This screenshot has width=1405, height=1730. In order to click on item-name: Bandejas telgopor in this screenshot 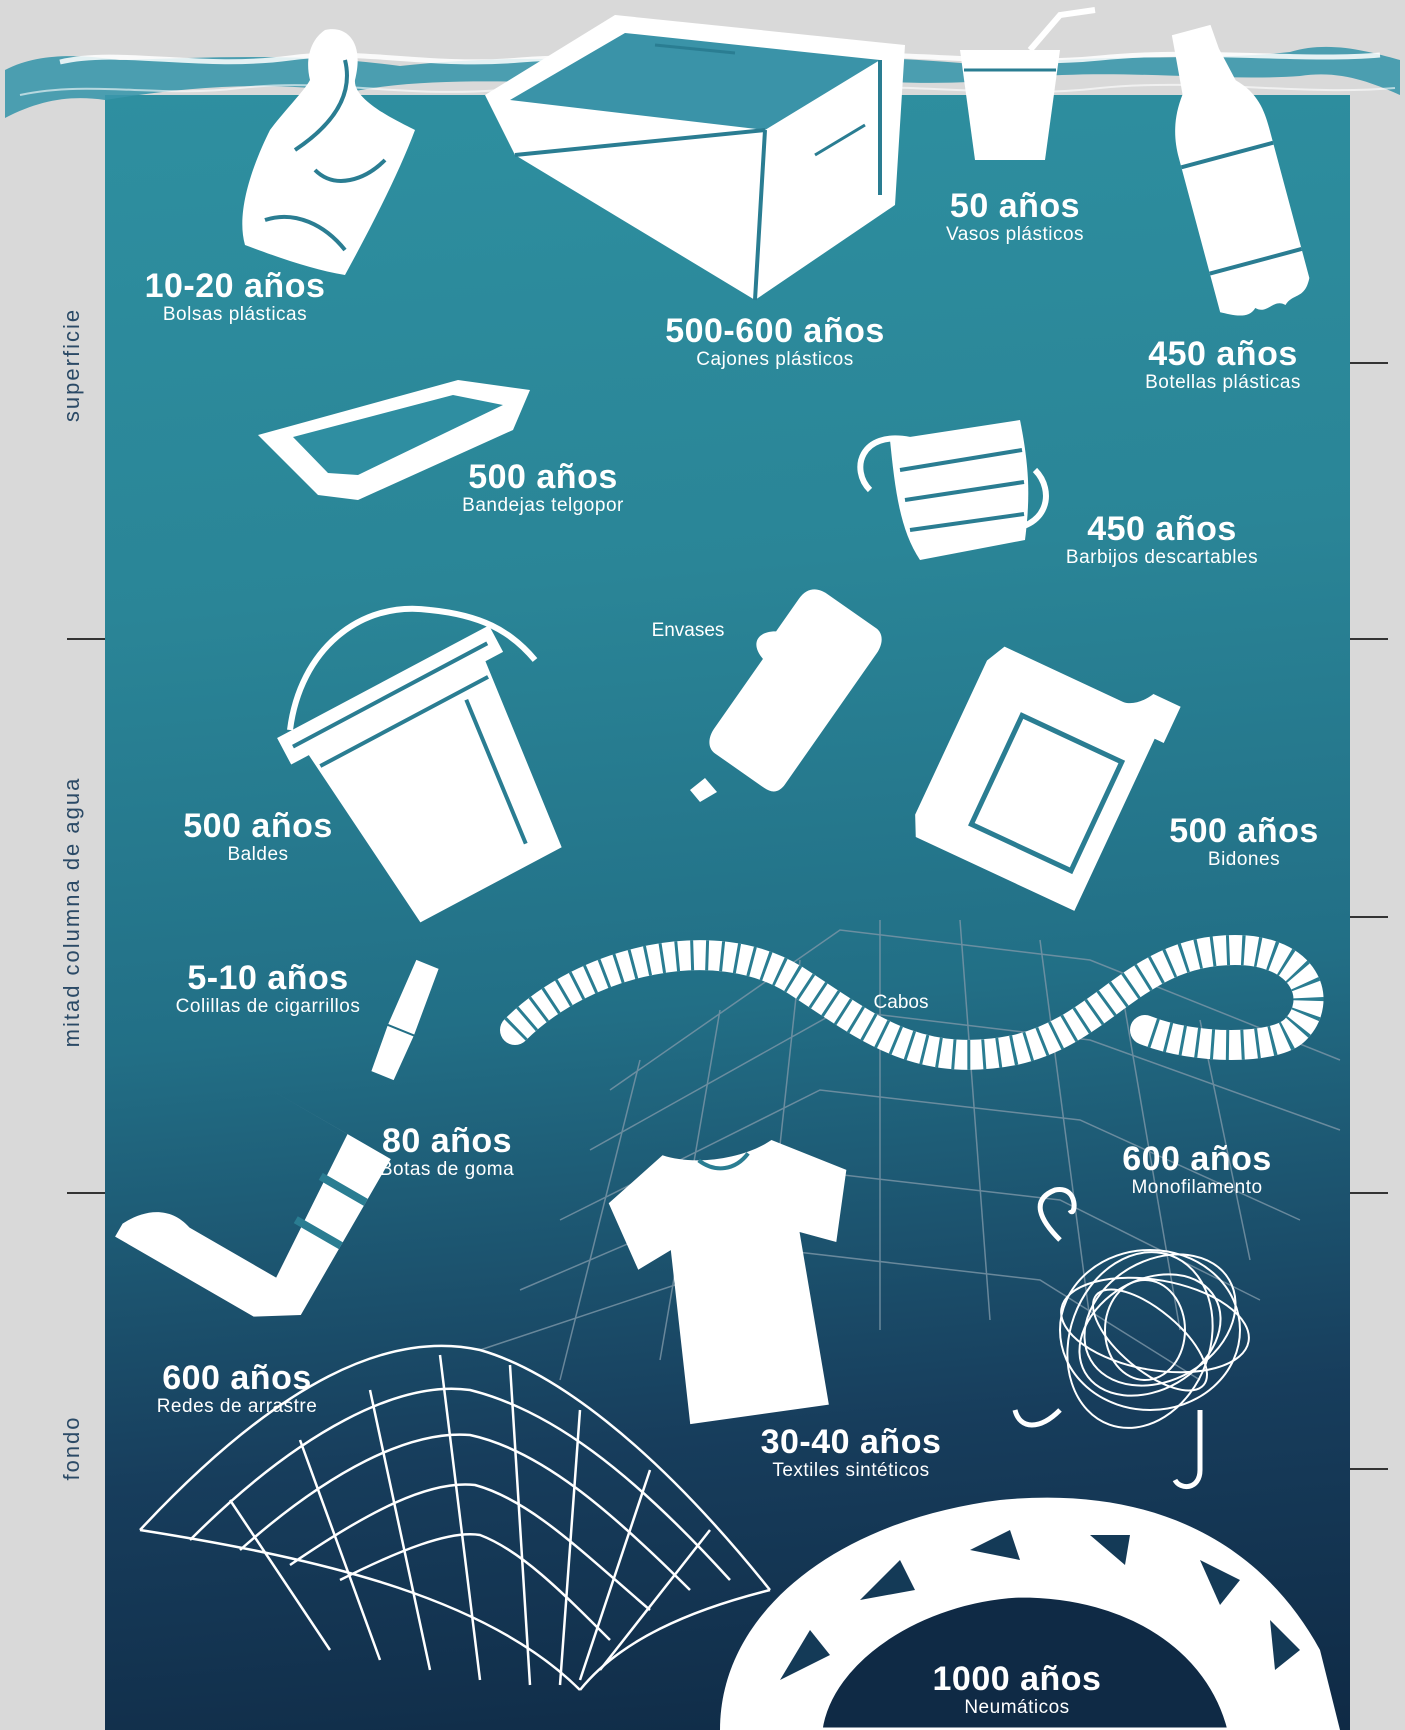, I will do `click(543, 505)`.